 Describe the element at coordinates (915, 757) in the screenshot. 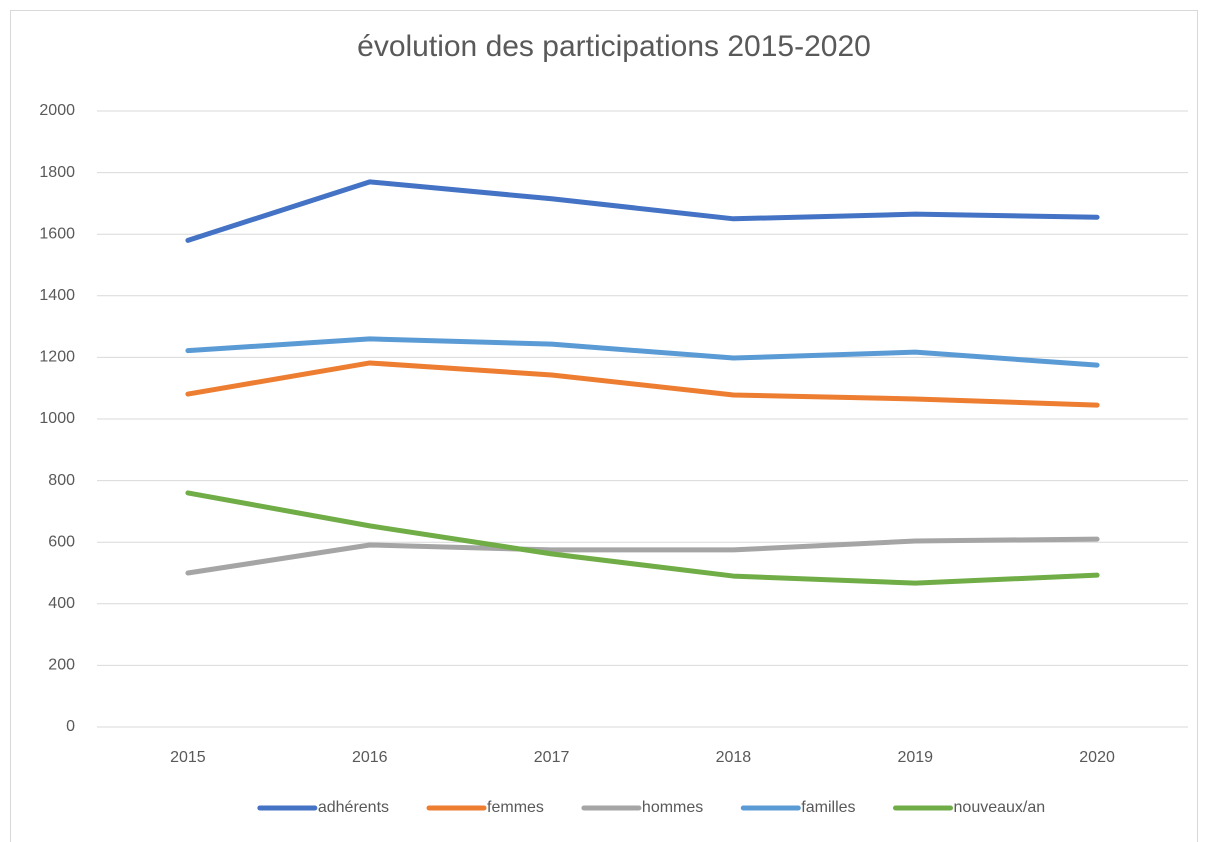

I see `x-tick-label: 2019` at that location.